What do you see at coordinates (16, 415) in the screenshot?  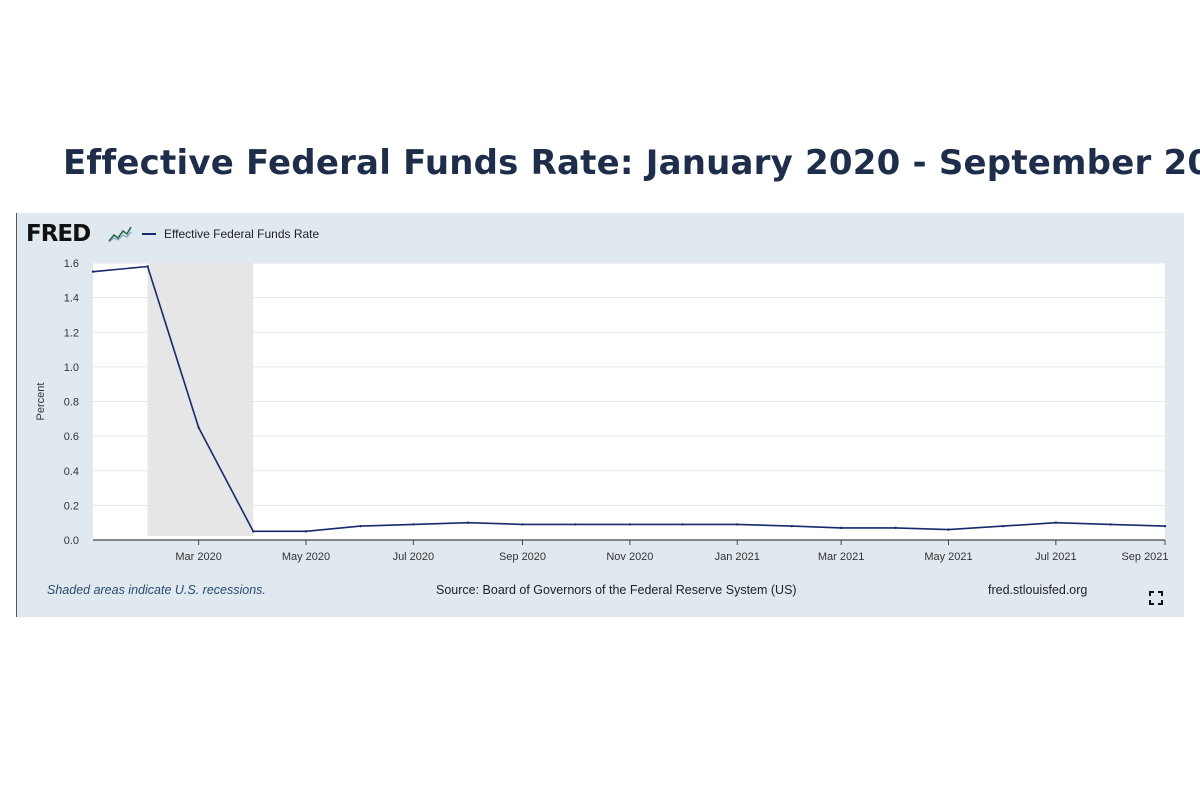 I see `panel-edge` at bounding box center [16, 415].